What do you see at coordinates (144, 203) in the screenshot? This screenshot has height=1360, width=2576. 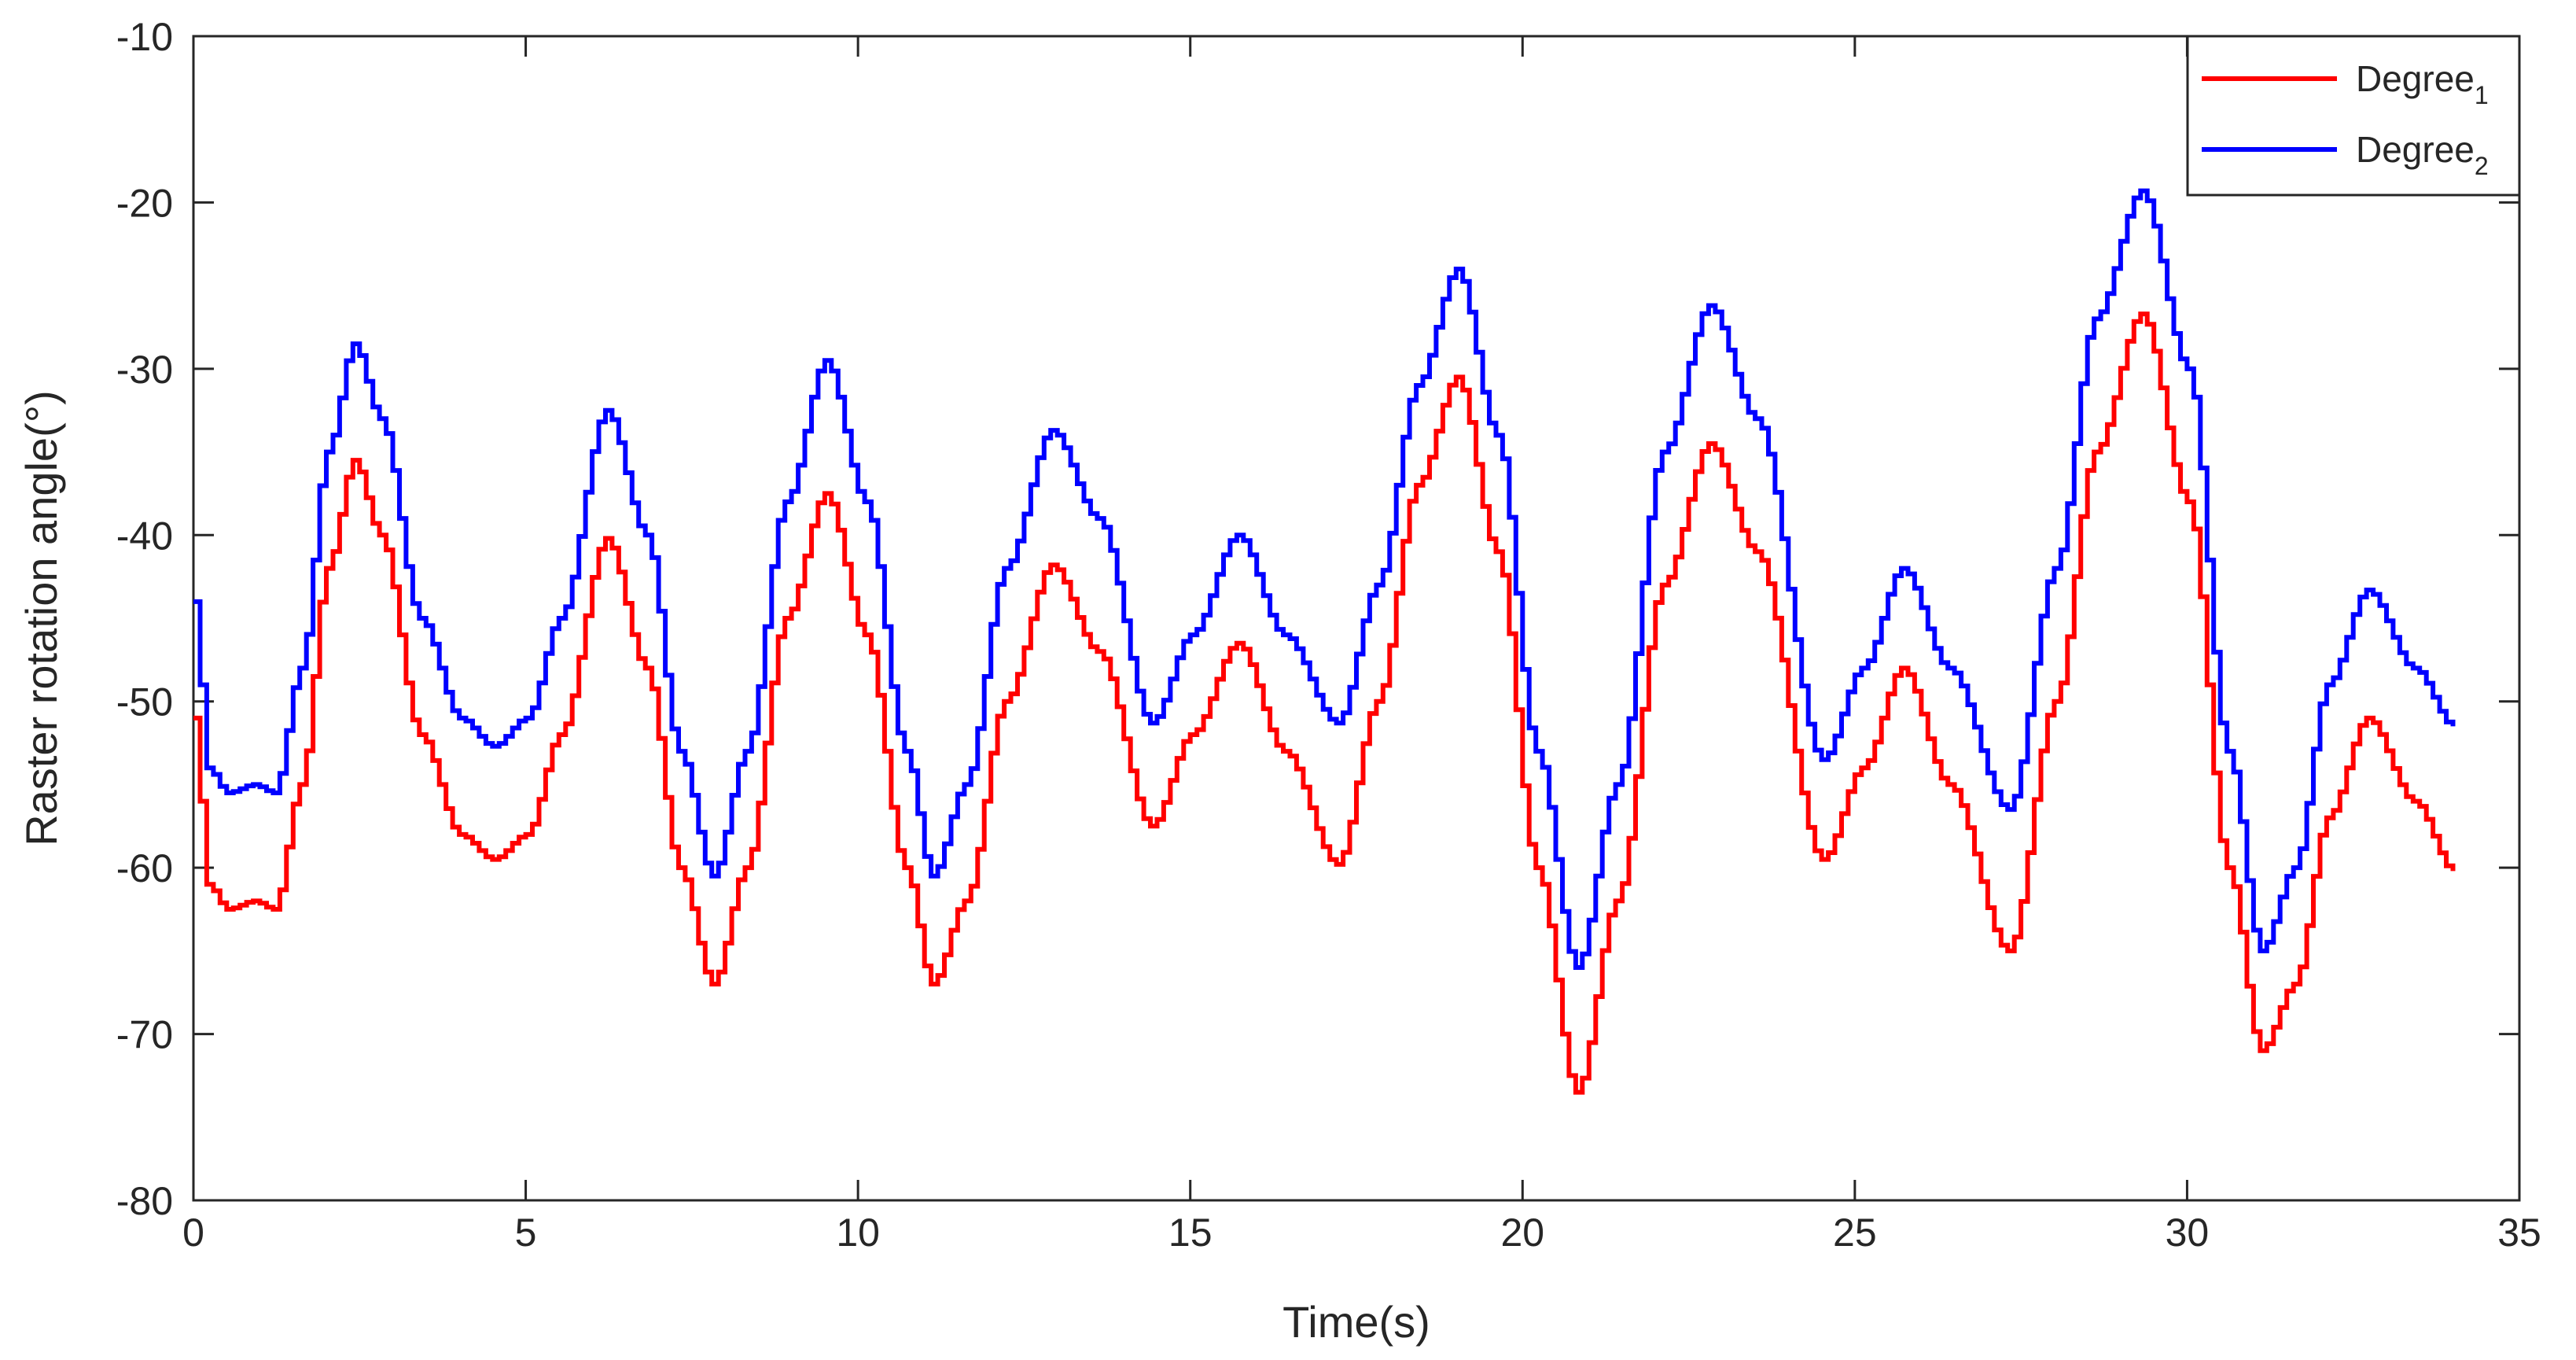 I see `y-tick-label: -20` at bounding box center [144, 203].